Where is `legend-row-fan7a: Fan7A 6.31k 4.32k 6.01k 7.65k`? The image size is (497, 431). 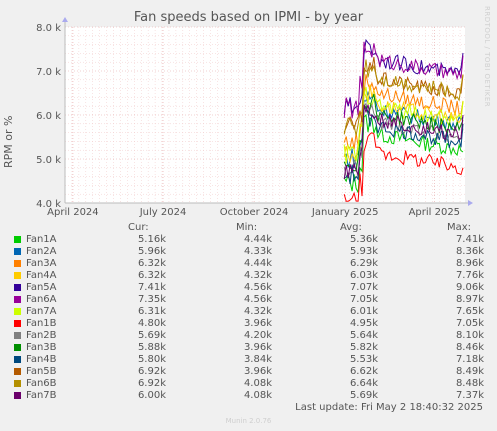
legend-row-fan7a: Fan7A 6.31k 4.32k 6.01k 7.65k is located at coordinates (248, 312).